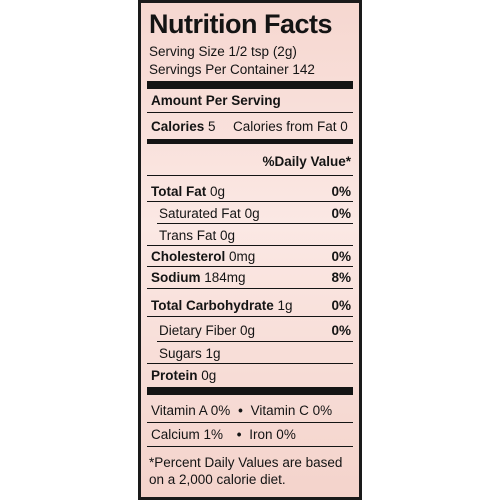  Describe the element at coordinates (174, 375) in the screenshot. I see `nutrient-label: Protein` at that location.